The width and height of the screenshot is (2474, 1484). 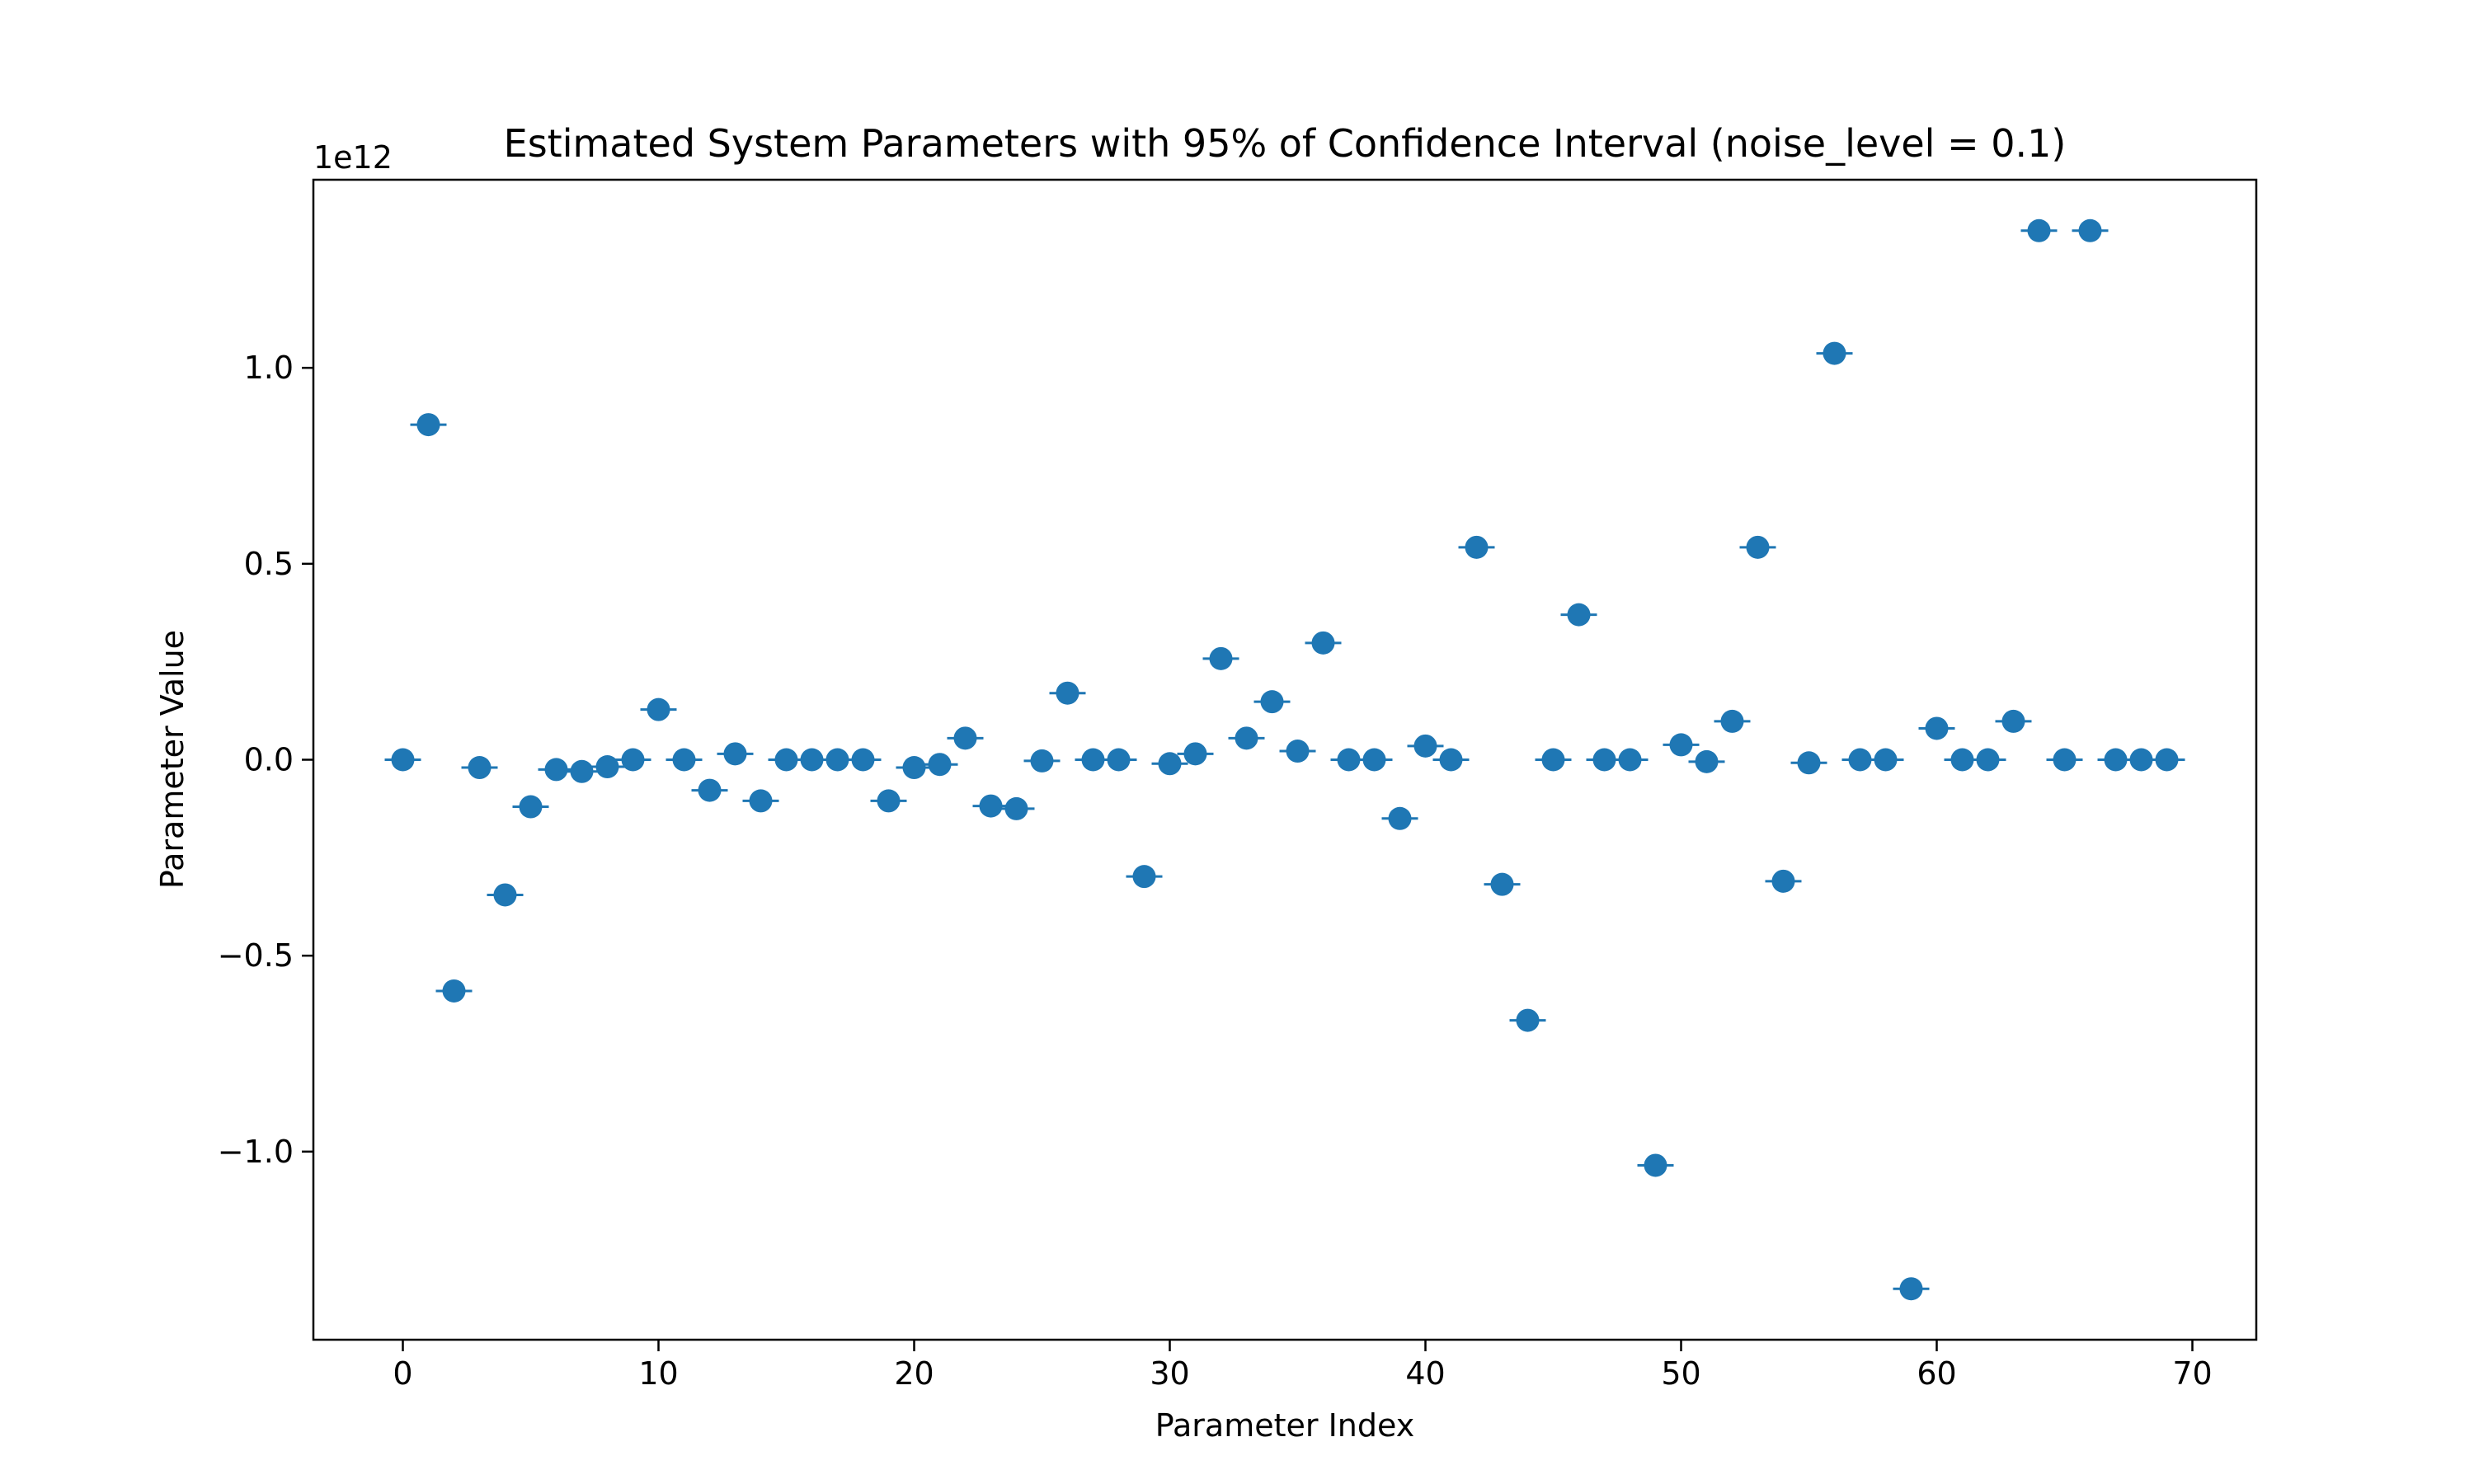 I want to click on y-axis-ticks: −1.0 −0.5 0.0 0.5 1.0, so click(x=265, y=760).